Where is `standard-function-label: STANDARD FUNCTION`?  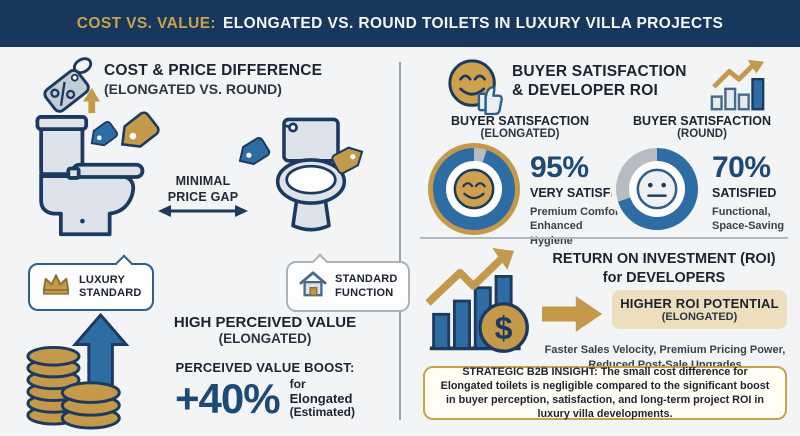
standard-function-label: STANDARD FUNCTION is located at coordinates (366, 286).